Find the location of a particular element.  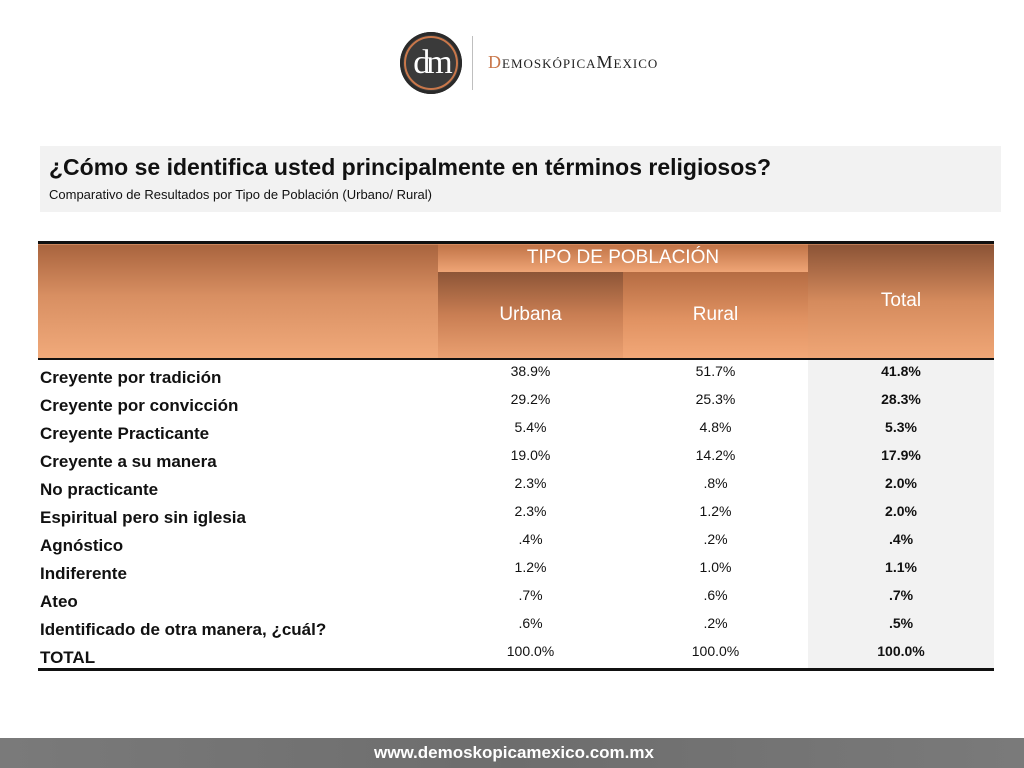

row-label: Creyente por tradición is located at coordinates (238, 373).